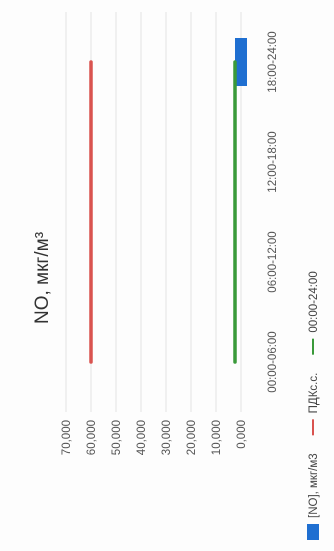  What do you see at coordinates (273, 361) in the screenshot?
I see `x-category-label: 00:00-06:00` at bounding box center [273, 361].